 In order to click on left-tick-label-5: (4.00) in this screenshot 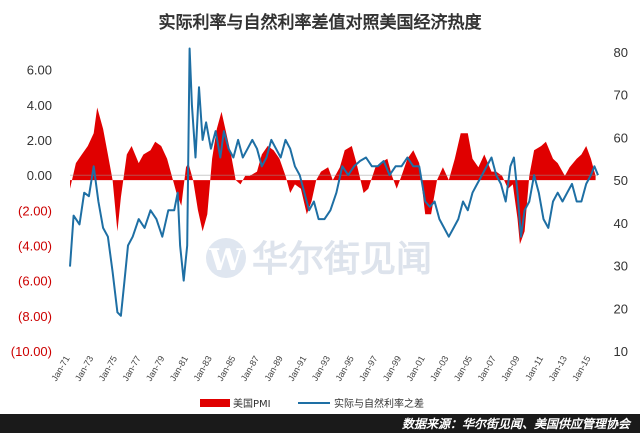, I will do `click(35, 245)`.